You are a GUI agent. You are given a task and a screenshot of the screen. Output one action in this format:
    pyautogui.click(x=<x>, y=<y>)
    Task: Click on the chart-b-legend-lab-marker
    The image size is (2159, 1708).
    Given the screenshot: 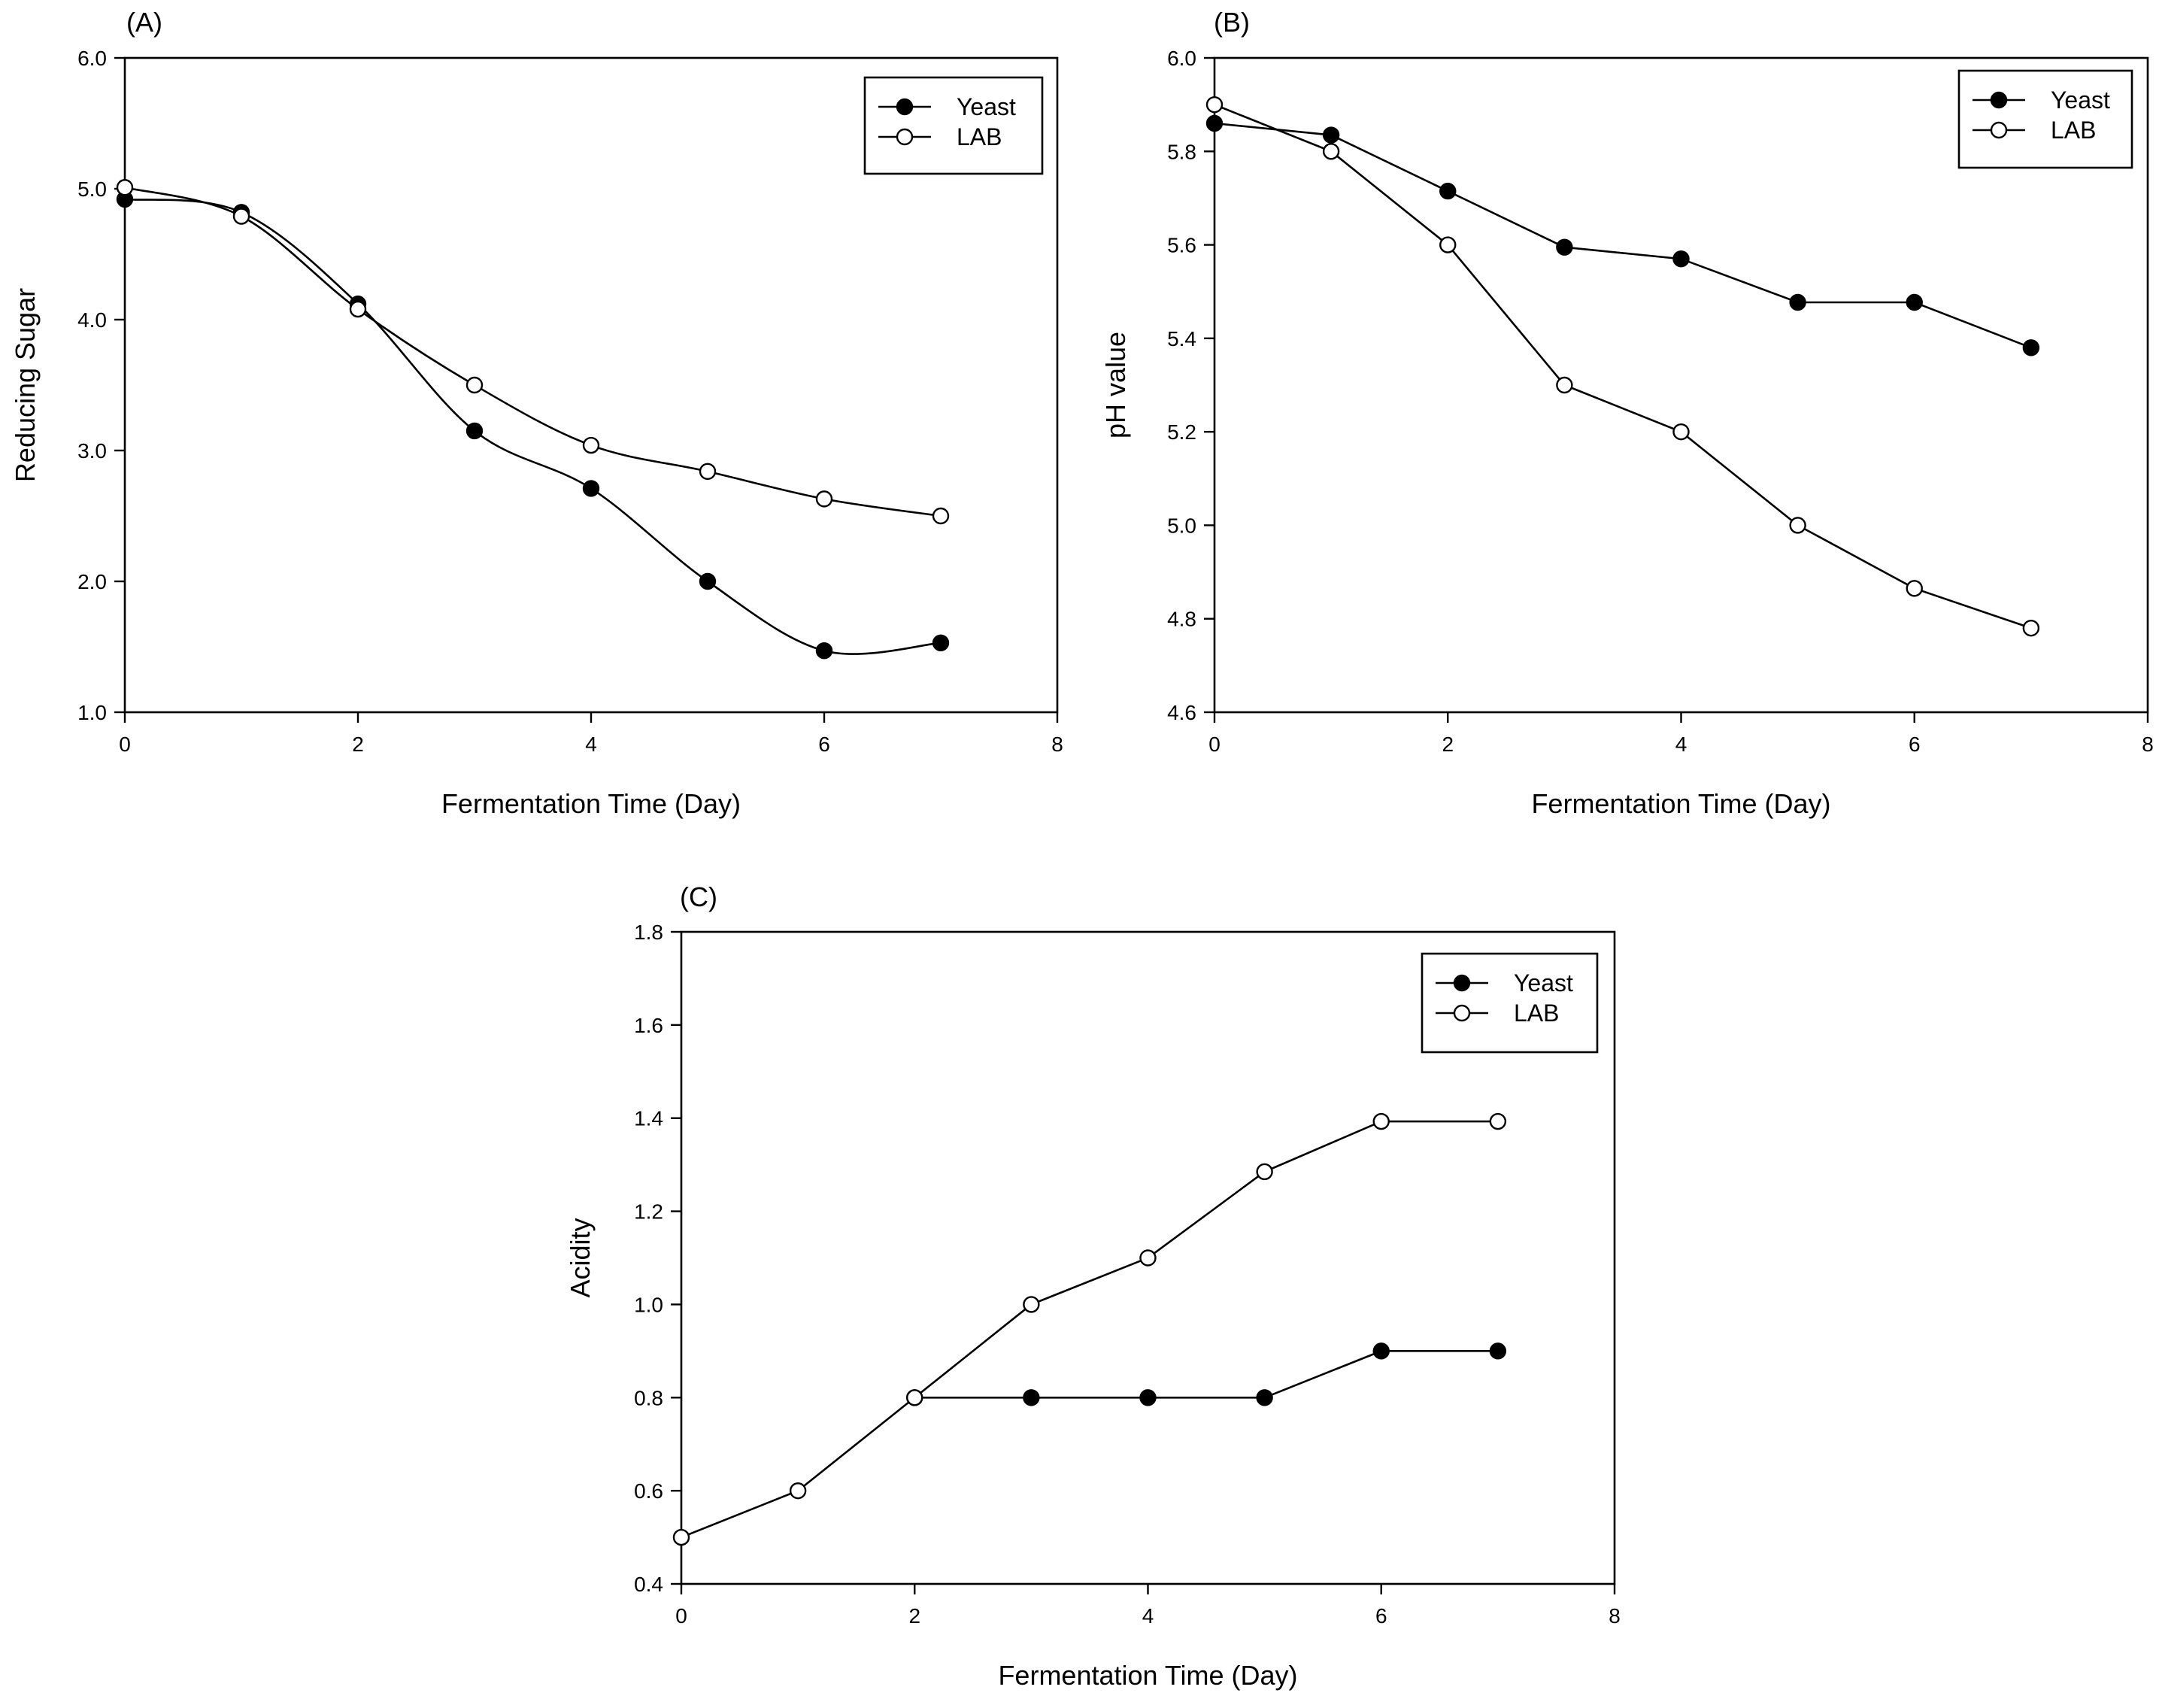 What is the action you would take?
    pyautogui.click(x=1999, y=130)
    